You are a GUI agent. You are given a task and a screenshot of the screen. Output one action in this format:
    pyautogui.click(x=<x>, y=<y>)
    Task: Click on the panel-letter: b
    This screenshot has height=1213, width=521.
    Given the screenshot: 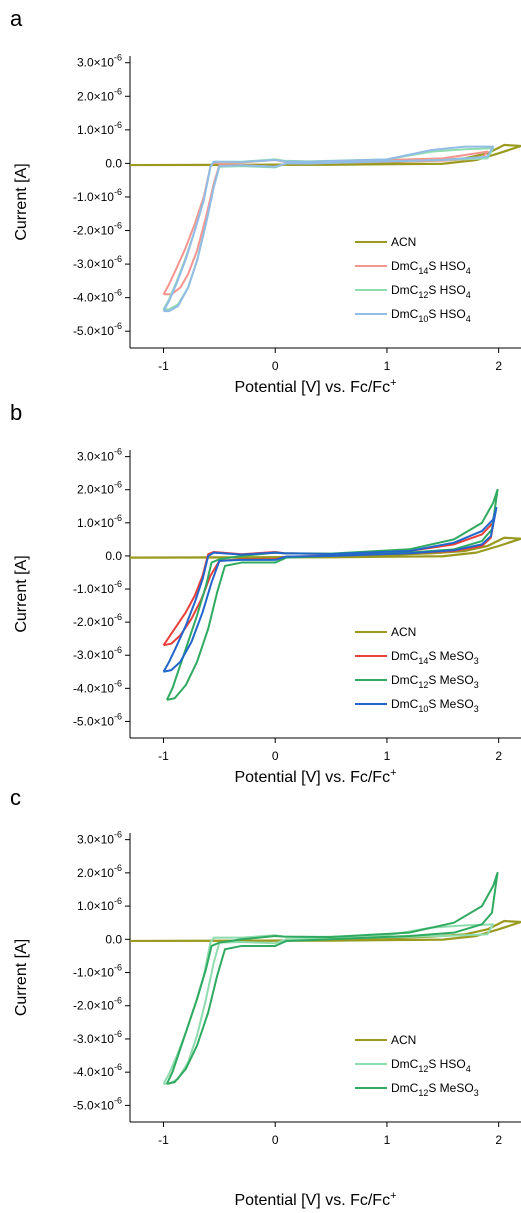 What is the action you would take?
    pyautogui.click(x=16, y=412)
    